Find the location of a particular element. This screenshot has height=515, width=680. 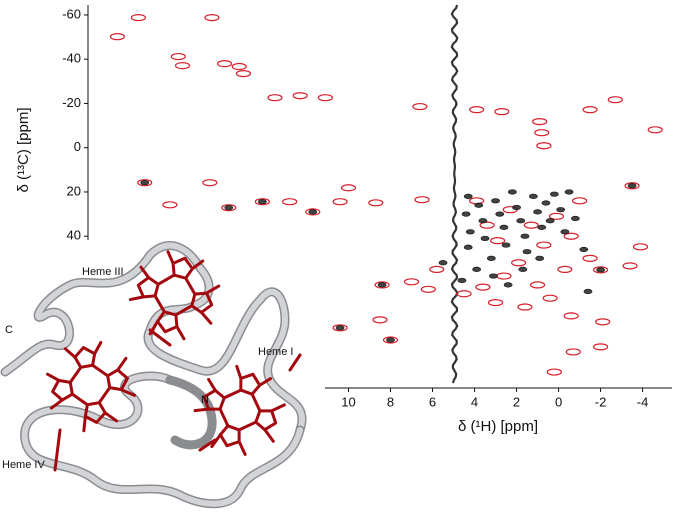

annotation: N is located at coordinates (205, 400).